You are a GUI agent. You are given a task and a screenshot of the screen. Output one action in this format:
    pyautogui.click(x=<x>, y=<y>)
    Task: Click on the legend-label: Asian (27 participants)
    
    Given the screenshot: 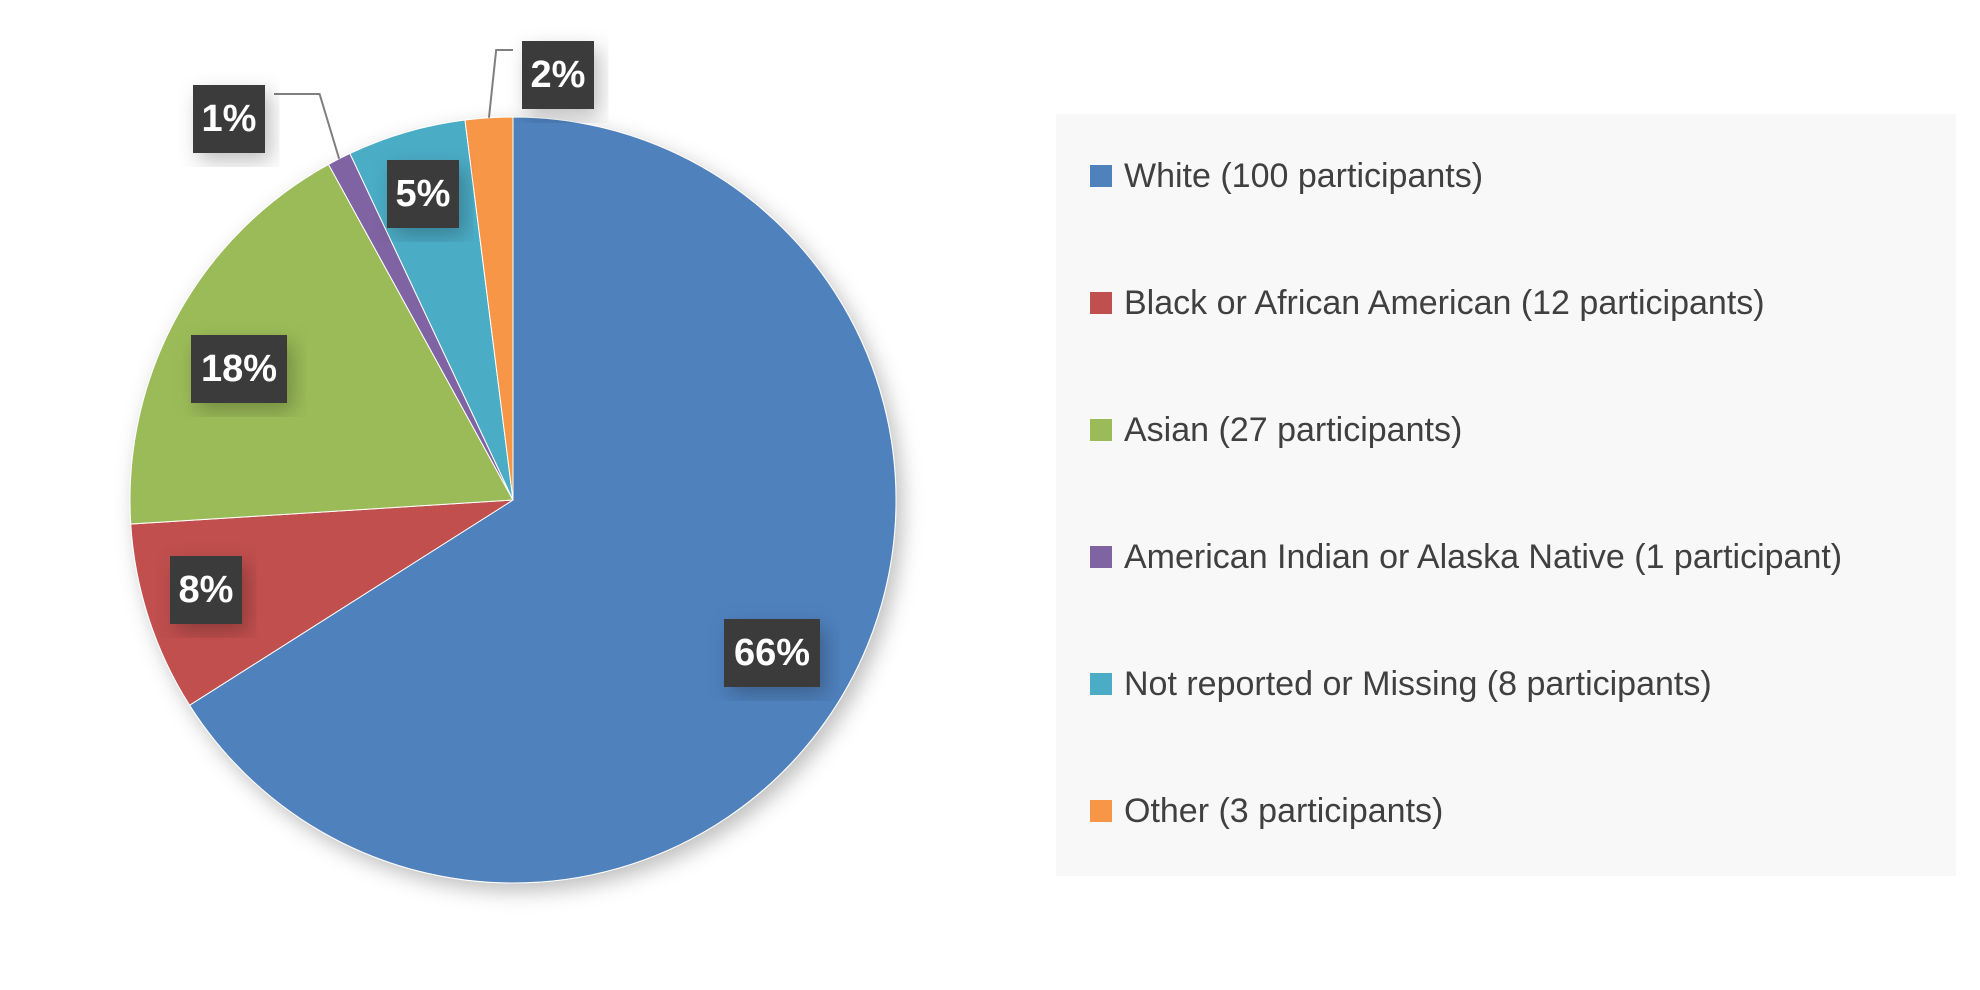 What is the action you would take?
    pyautogui.click(x=1293, y=430)
    